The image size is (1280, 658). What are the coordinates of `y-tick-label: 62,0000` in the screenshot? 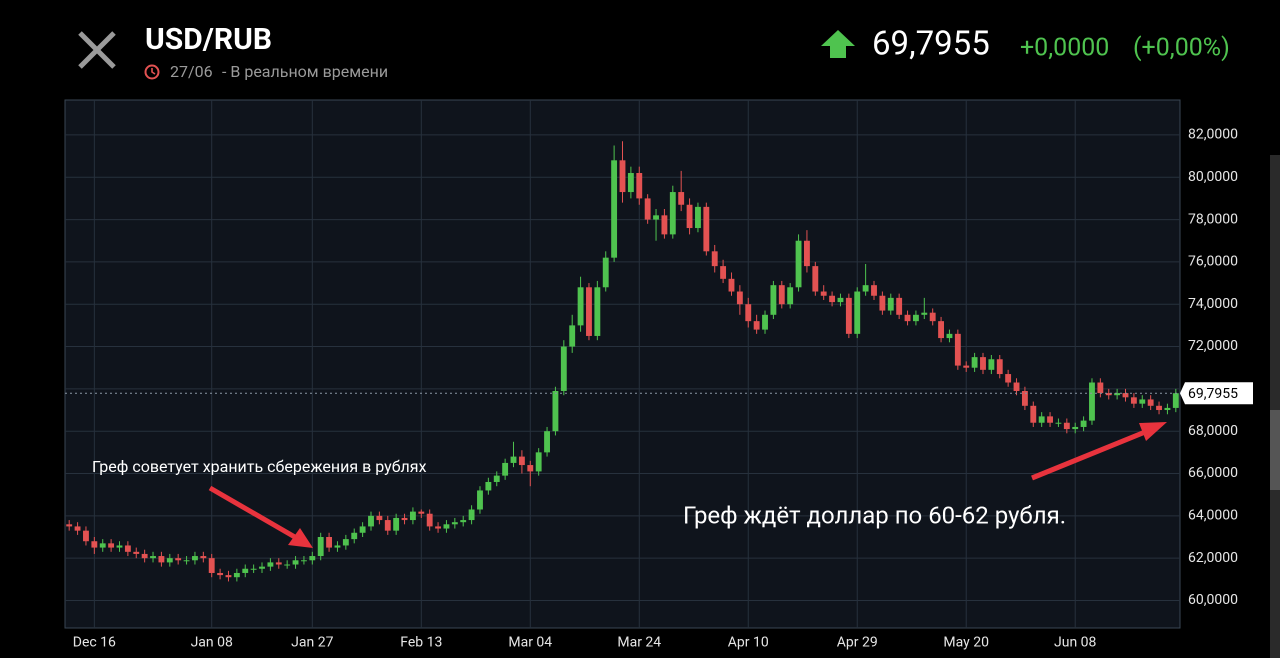 It's located at (1213, 558).